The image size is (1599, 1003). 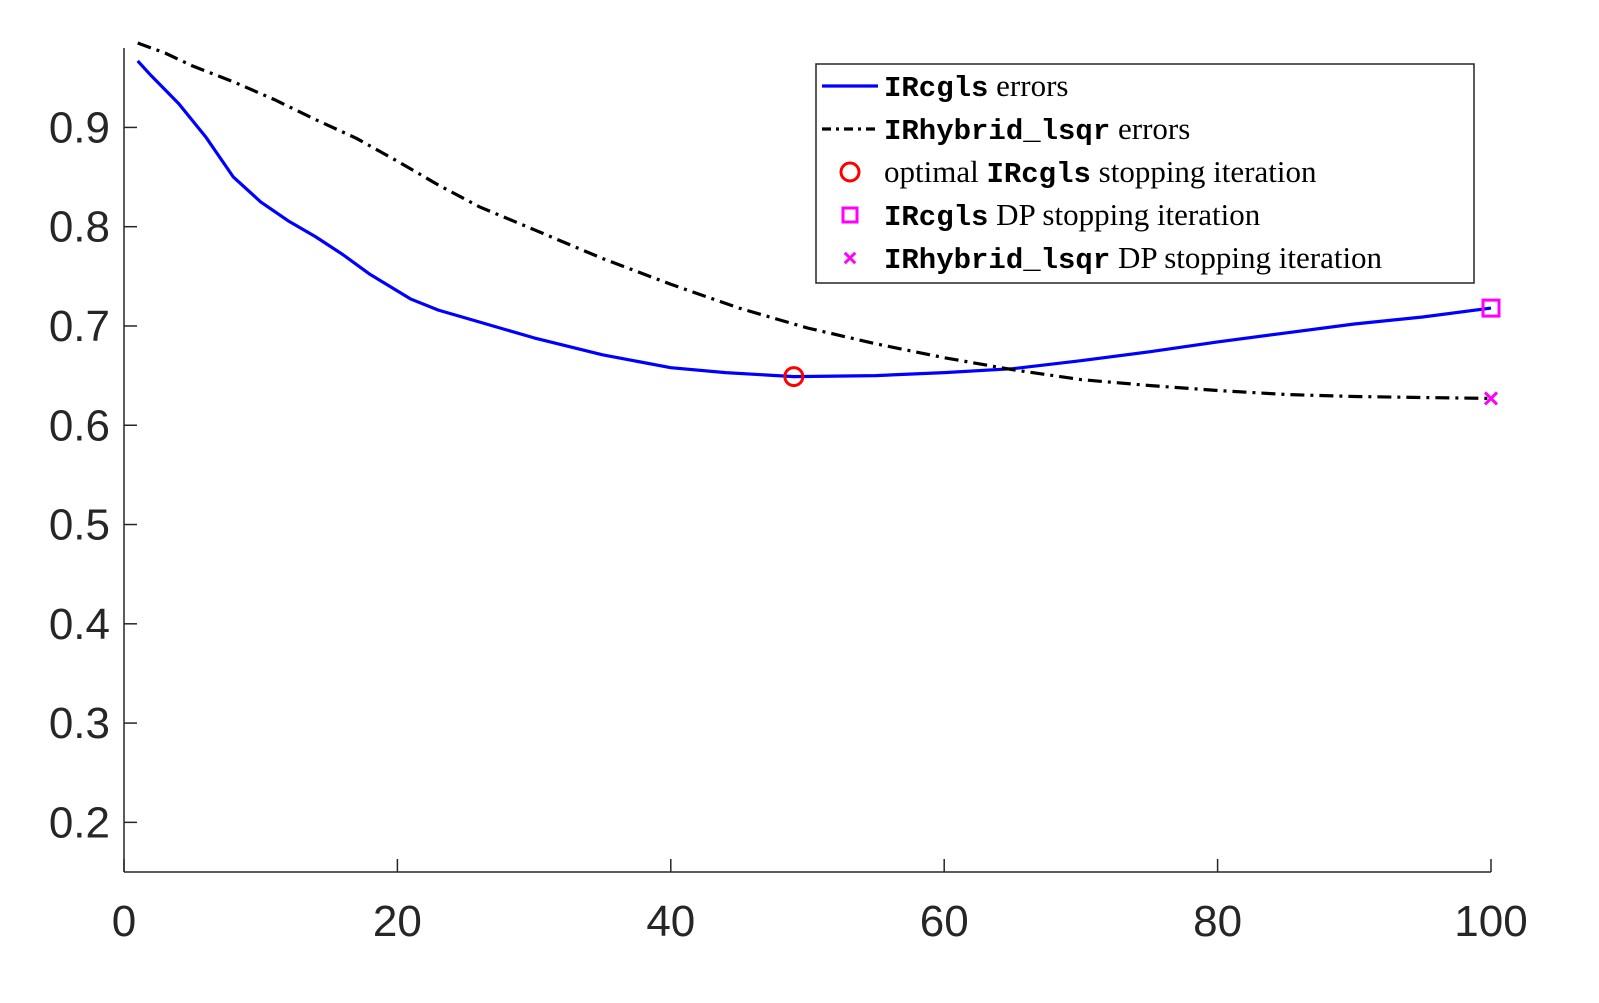 I want to click on legend-entry-label: IRhybrid_lsqr DP stopping iteration, so click(x=1133, y=258).